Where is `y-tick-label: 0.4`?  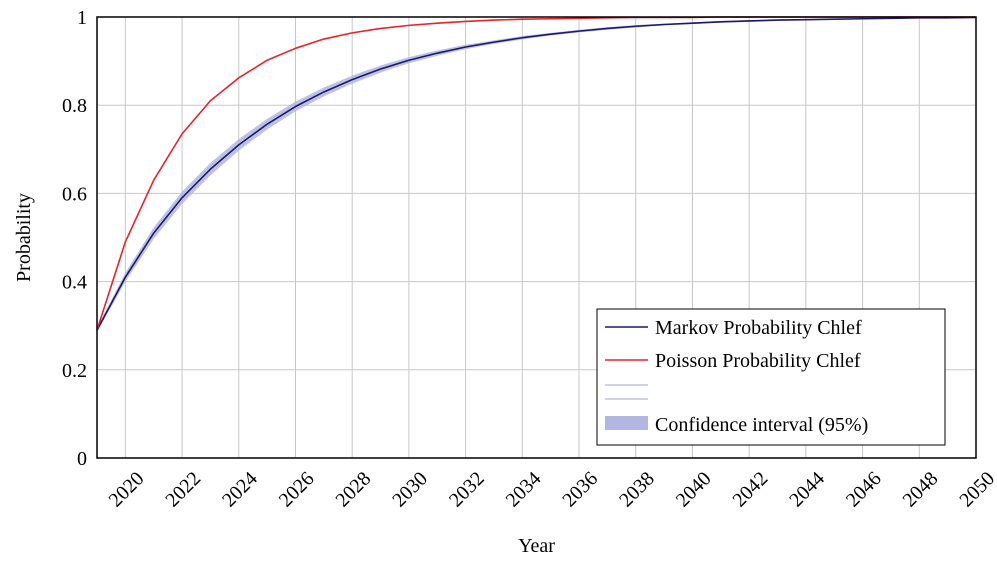
y-tick-label: 0.4 is located at coordinates (74, 283).